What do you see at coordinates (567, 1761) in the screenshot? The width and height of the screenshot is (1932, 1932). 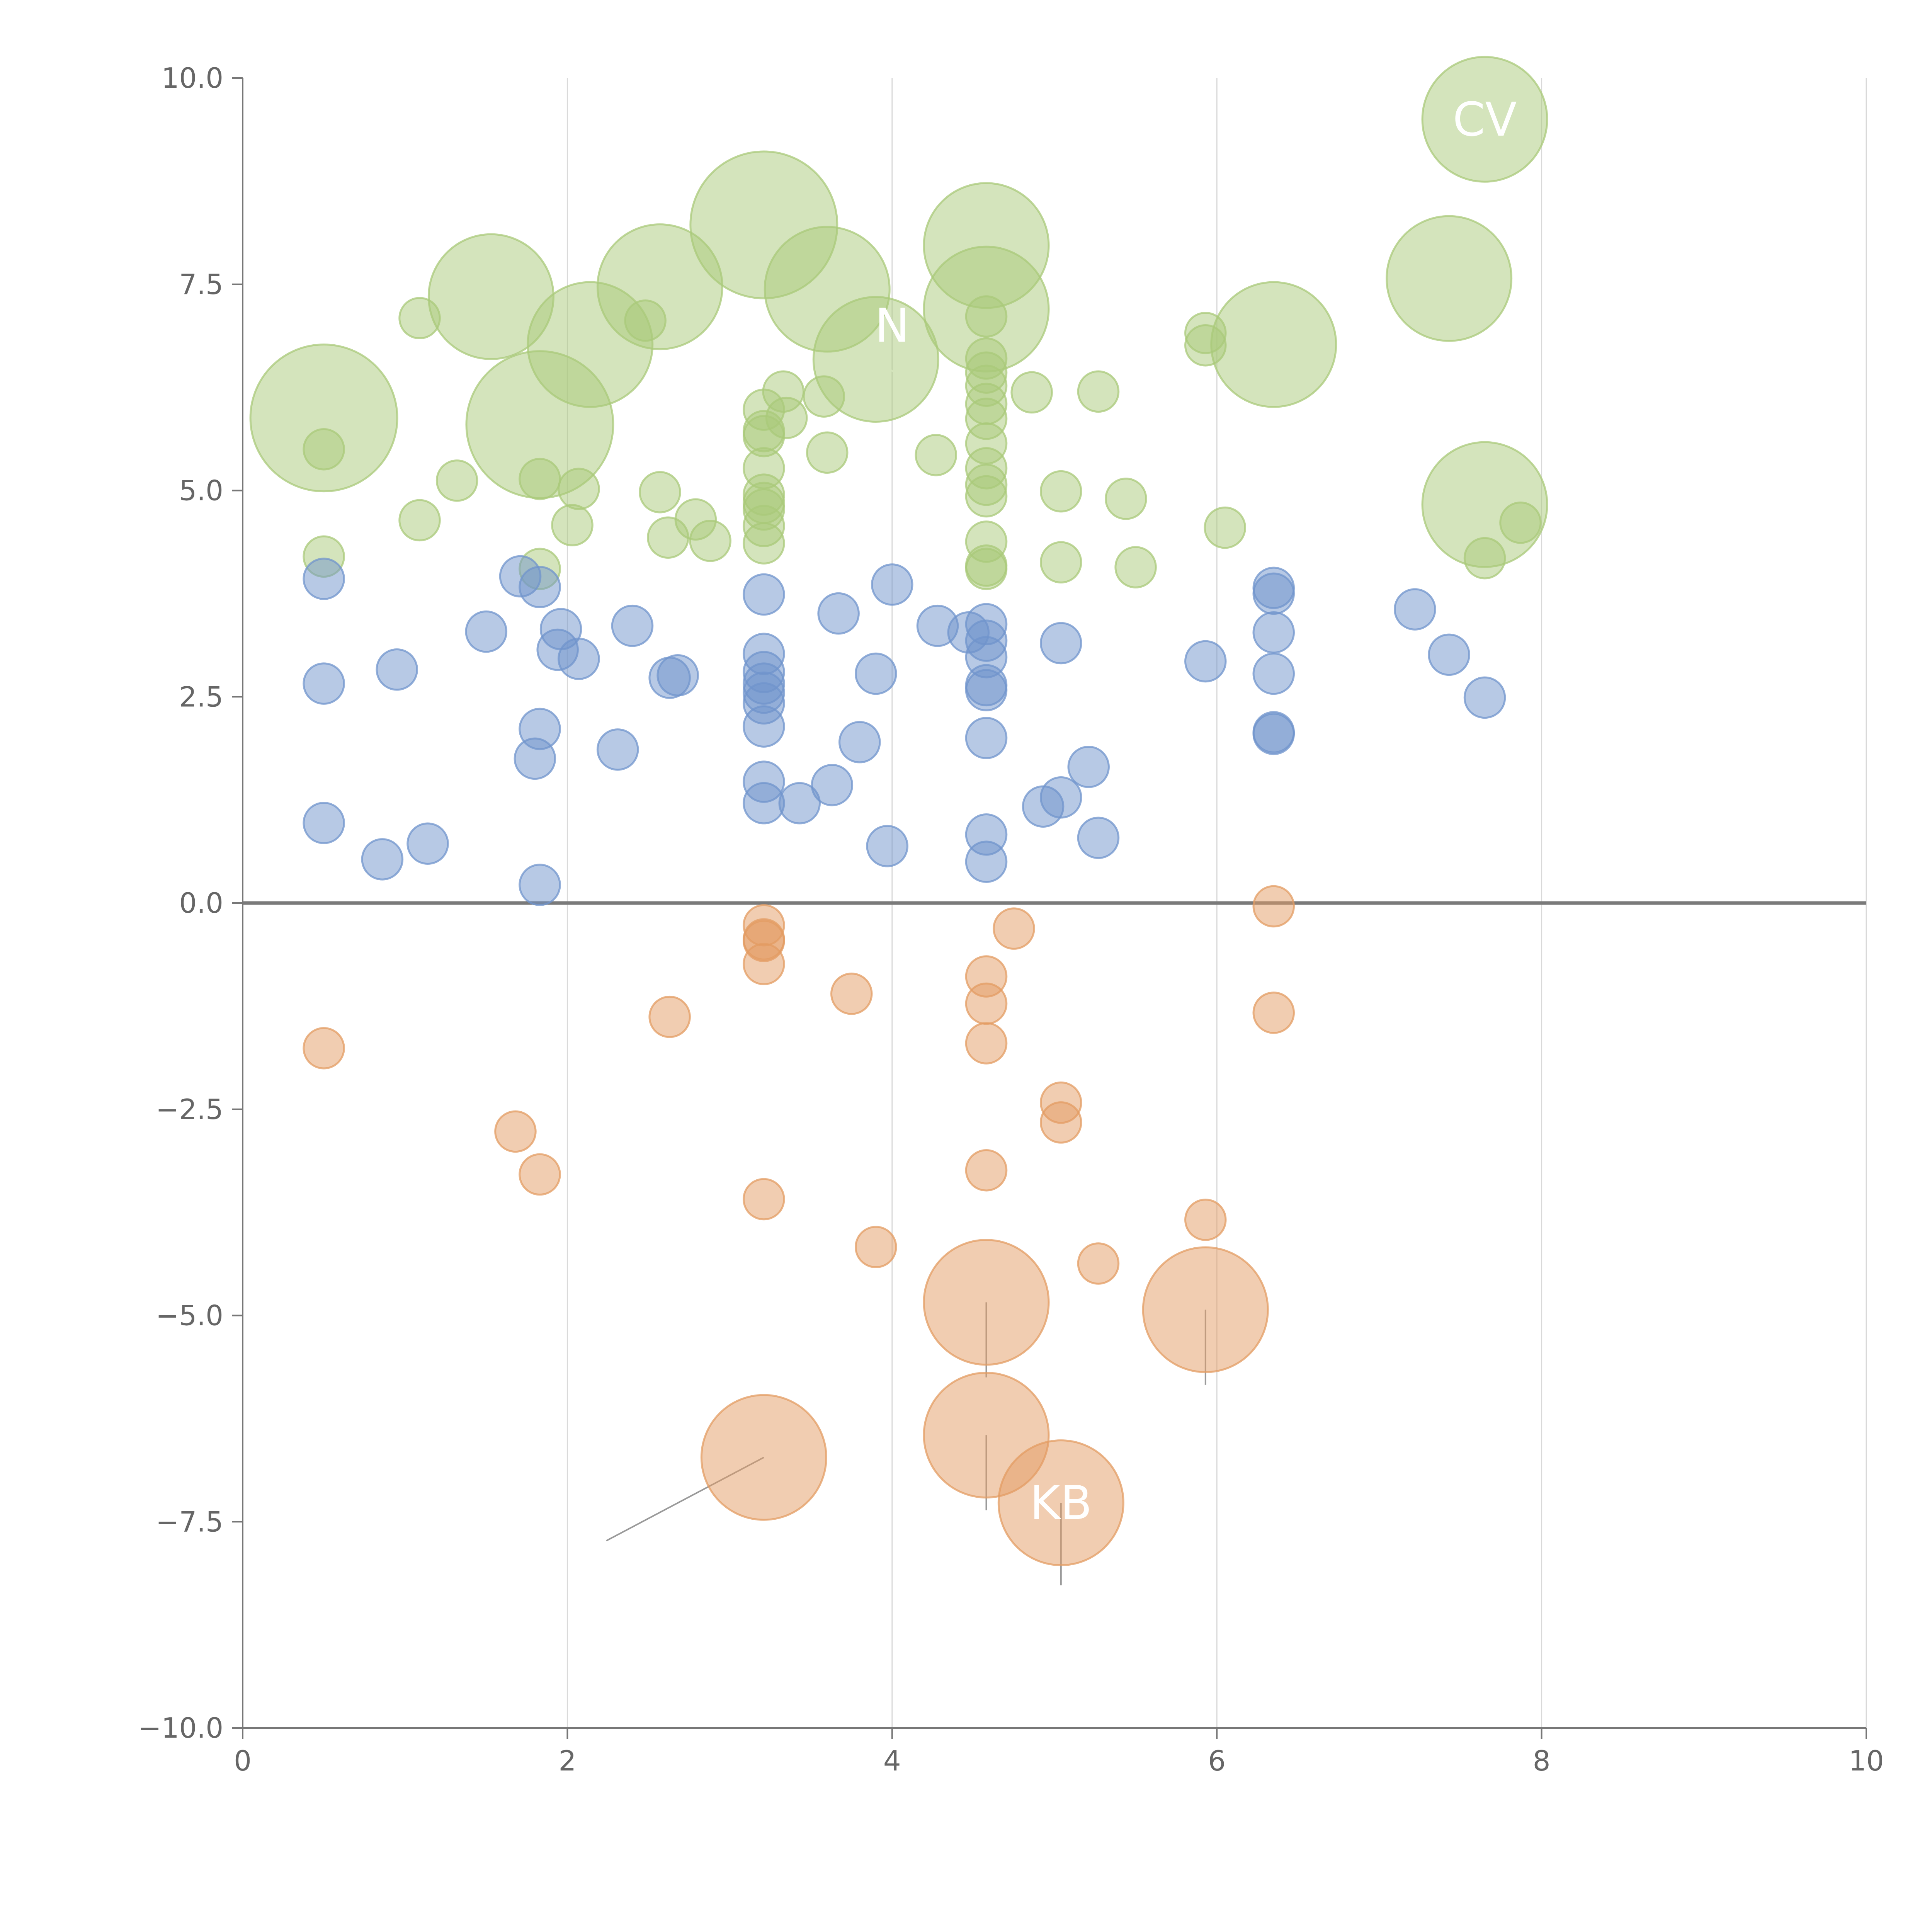 I see `x-tick-label: 2` at bounding box center [567, 1761].